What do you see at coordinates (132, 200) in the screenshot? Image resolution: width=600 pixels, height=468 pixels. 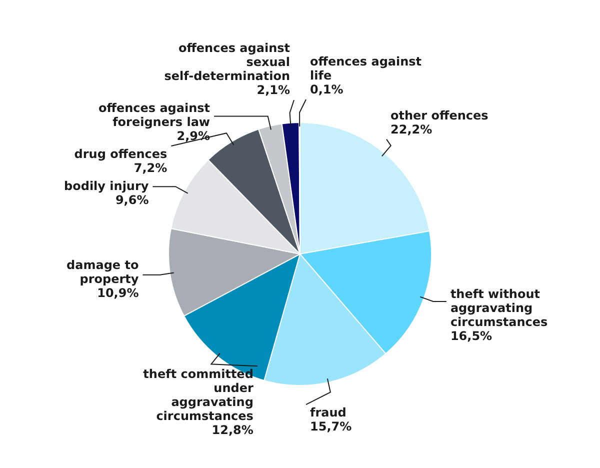 I see `data-label: 9,6%` at bounding box center [132, 200].